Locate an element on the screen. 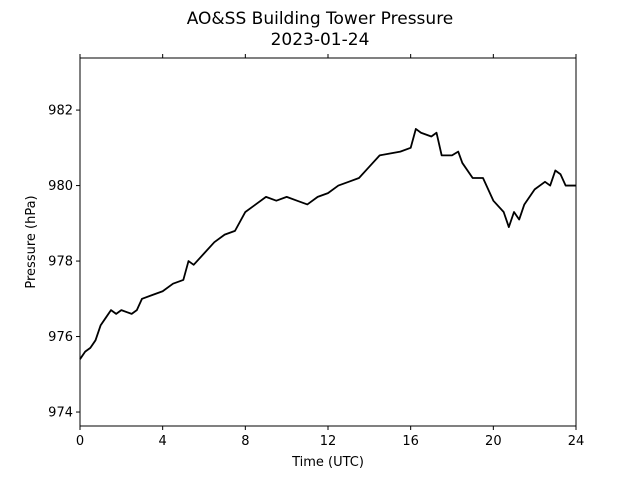 Image resolution: width=640 pixels, height=480 pixels. chart-title: AO&SS Building Tower Pressure is located at coordinates (320, 19).